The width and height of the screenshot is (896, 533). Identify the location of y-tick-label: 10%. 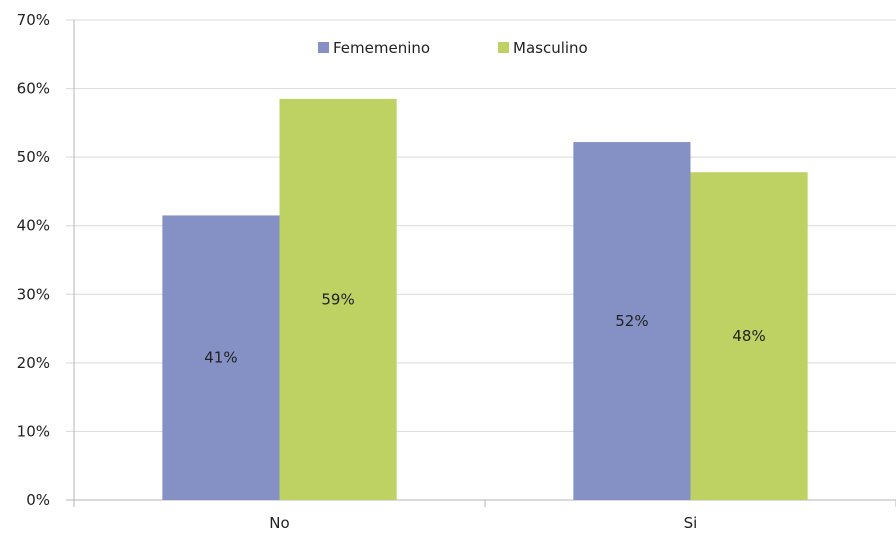
(33, 431).